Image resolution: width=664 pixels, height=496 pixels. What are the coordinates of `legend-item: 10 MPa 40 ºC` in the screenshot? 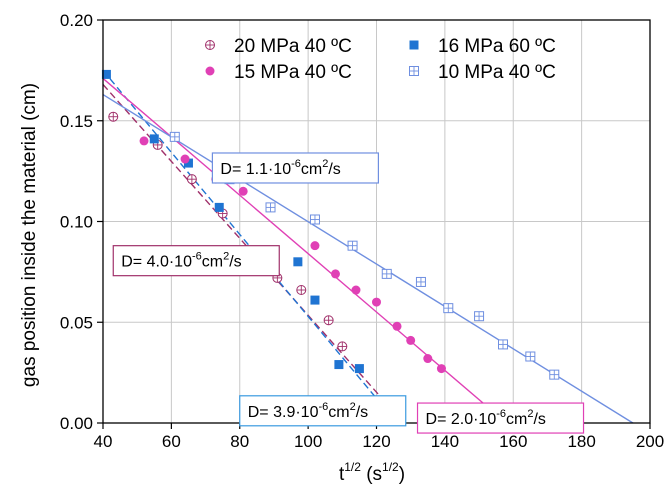 It's located at (482, 72).